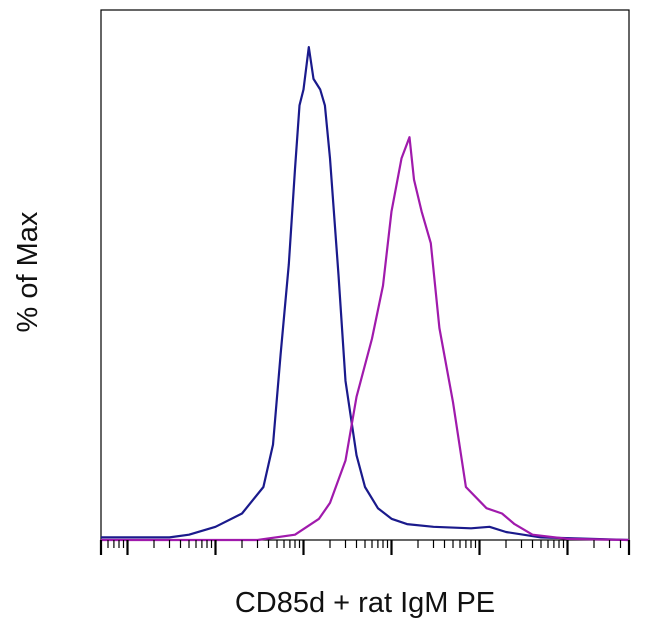 Image resolution: width=650 pixels, height=635 pixels. Describe the element at coordinates (365, 603) in the screenshot. I see `x-axis-title: CD85d + rat IgM PE` at that location.